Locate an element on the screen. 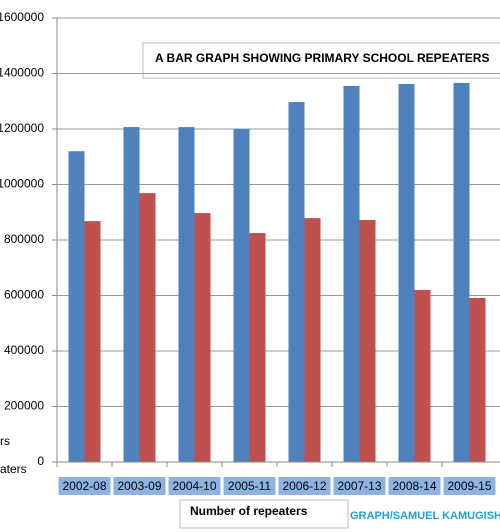 The image size is (500, 532). y-tick-label: 400000 is located at coordinates (24, 350).